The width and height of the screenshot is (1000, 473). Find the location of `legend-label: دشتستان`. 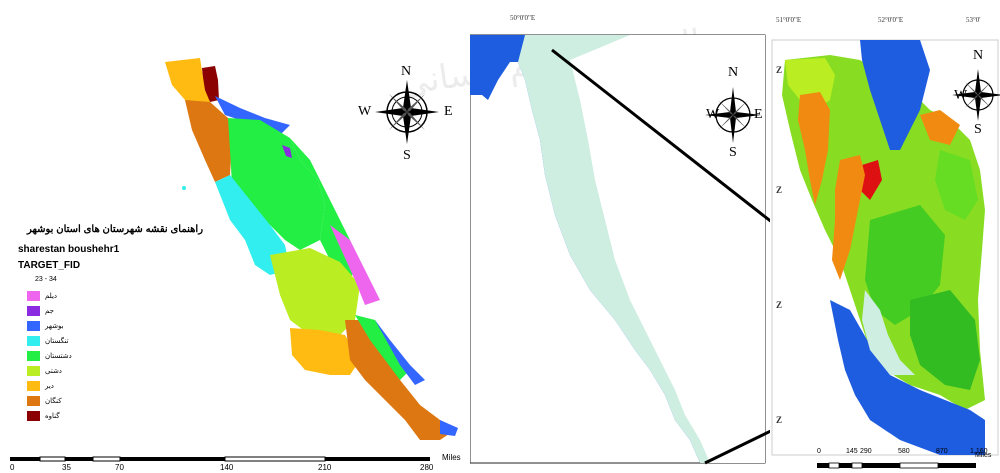

legend-label: دشتستان is located at coordinates (58, 355).